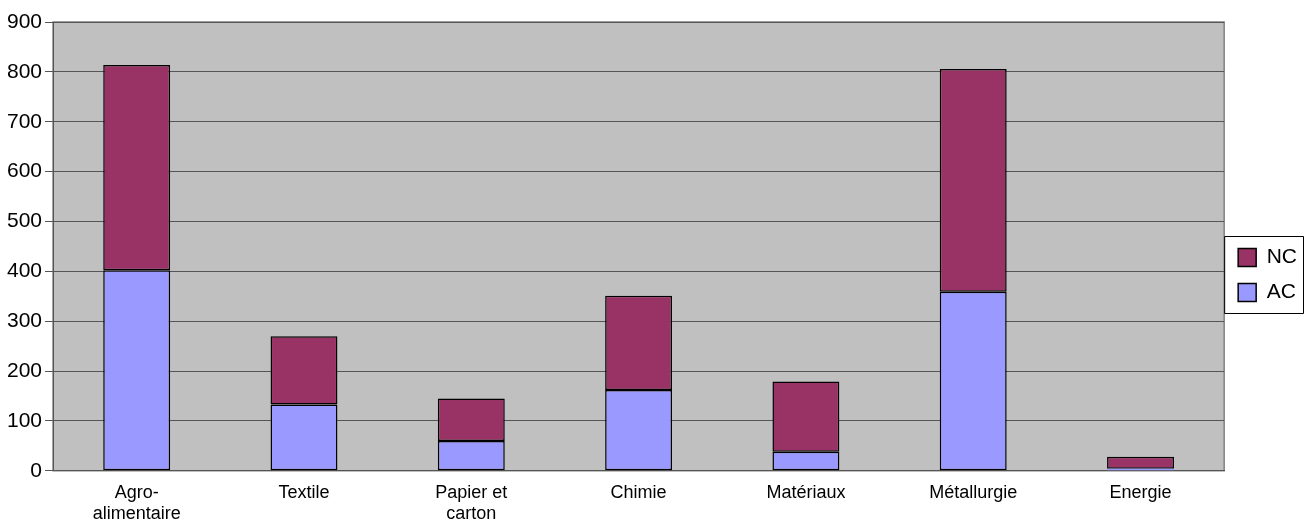 This screenshot has width=1311, height=530. I want to click on x-tick-label: Chimie, so click(638, 491).